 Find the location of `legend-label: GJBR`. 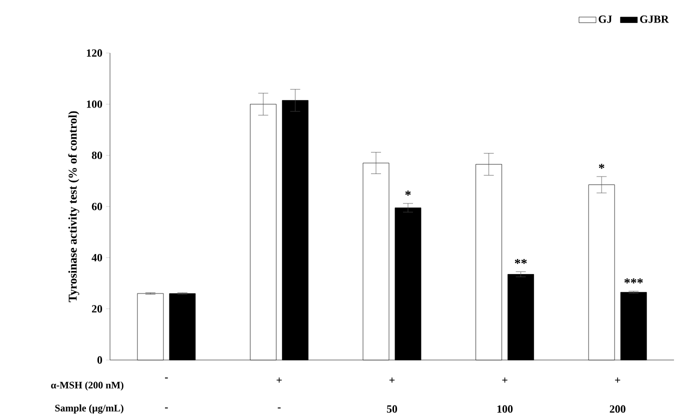

legend-label: GJBR is located at coordinates (654, 19).